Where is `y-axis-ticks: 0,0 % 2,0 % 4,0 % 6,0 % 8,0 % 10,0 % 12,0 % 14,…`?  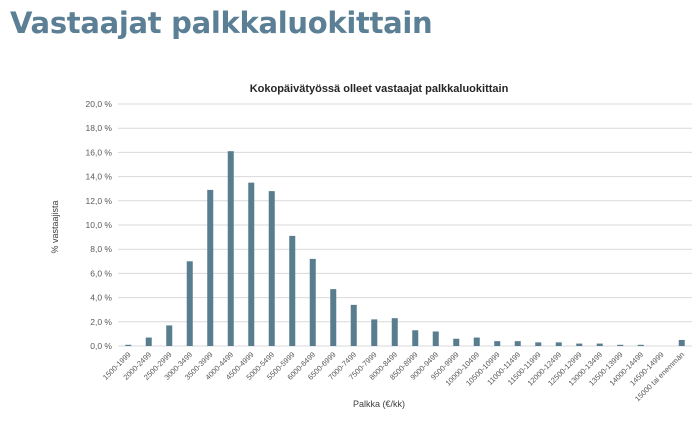 y-axis-ticks: 0,0 % 2,0 % 4,0 % 6,0 % 8,0 % 10,0 % 12,0 % 14,… is located at coordinates (99, 225).